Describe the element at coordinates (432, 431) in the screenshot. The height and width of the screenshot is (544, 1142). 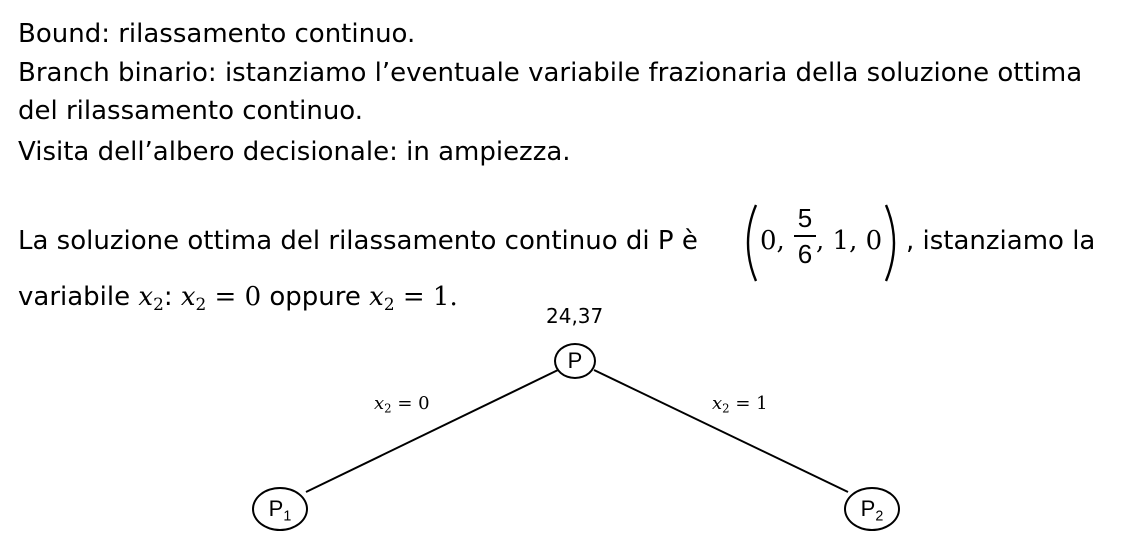
I see `edge-left` at that location.